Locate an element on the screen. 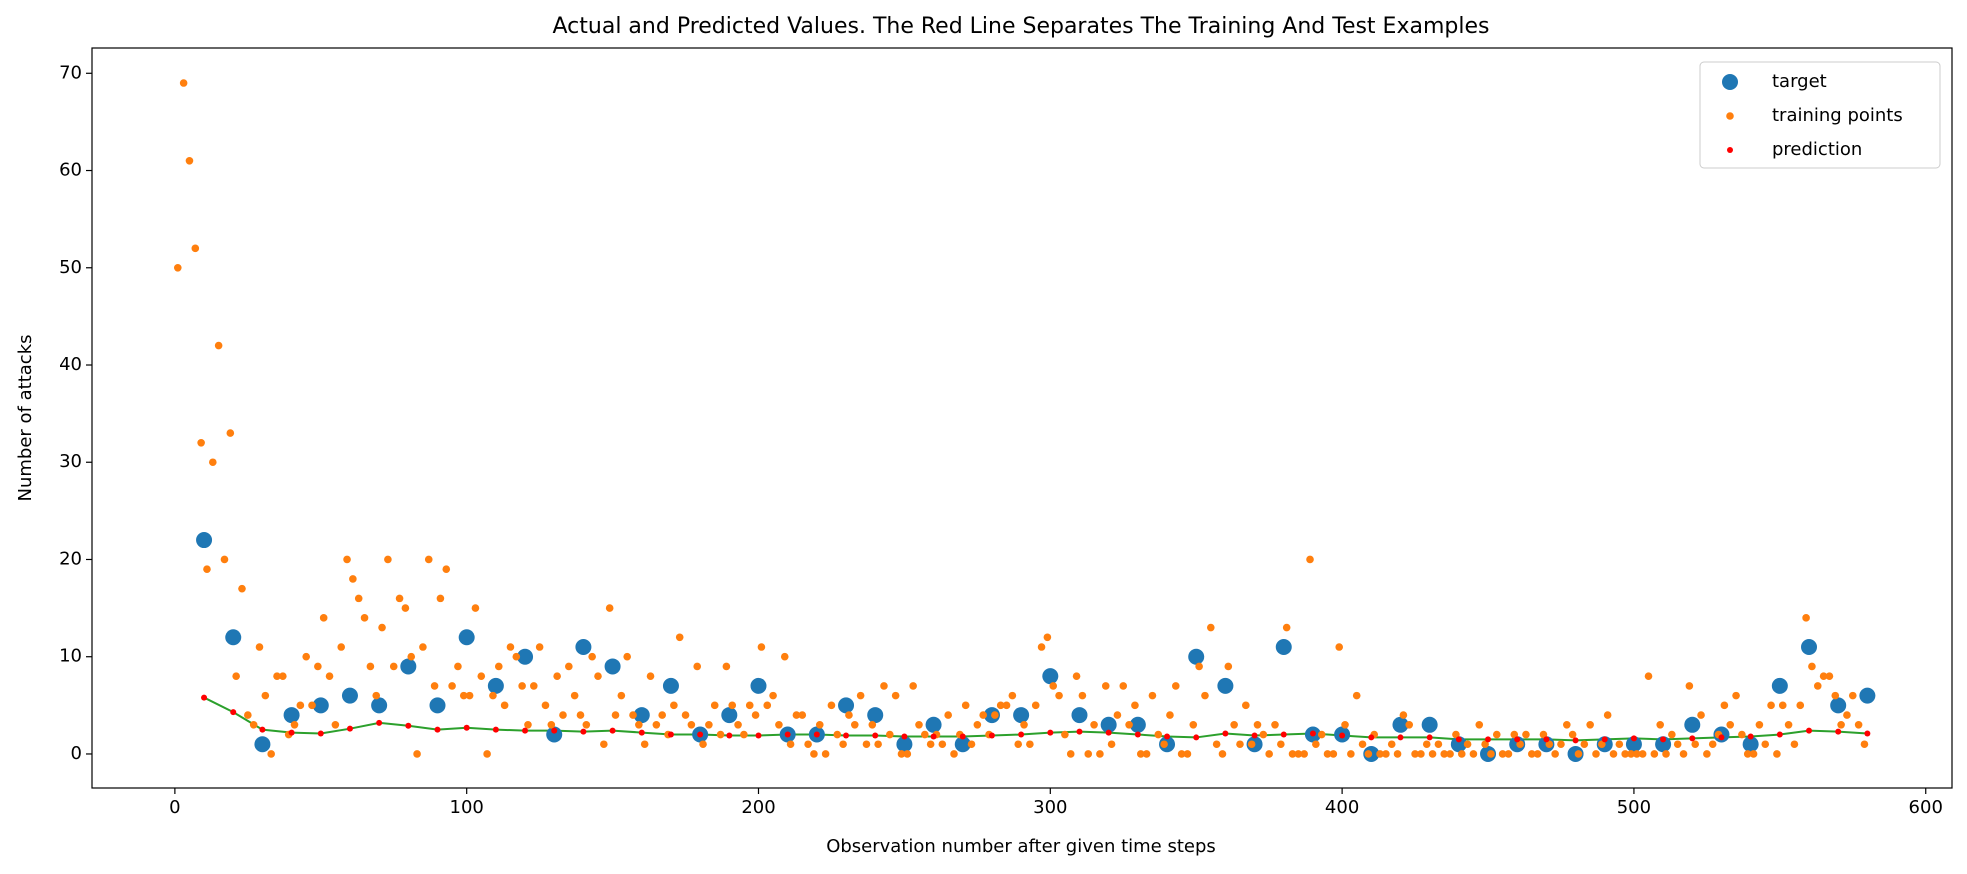 Image resolution: width=1967 pixels, height=874 pixels. y-tick-label: 60 is located at coordinates (70, 170).